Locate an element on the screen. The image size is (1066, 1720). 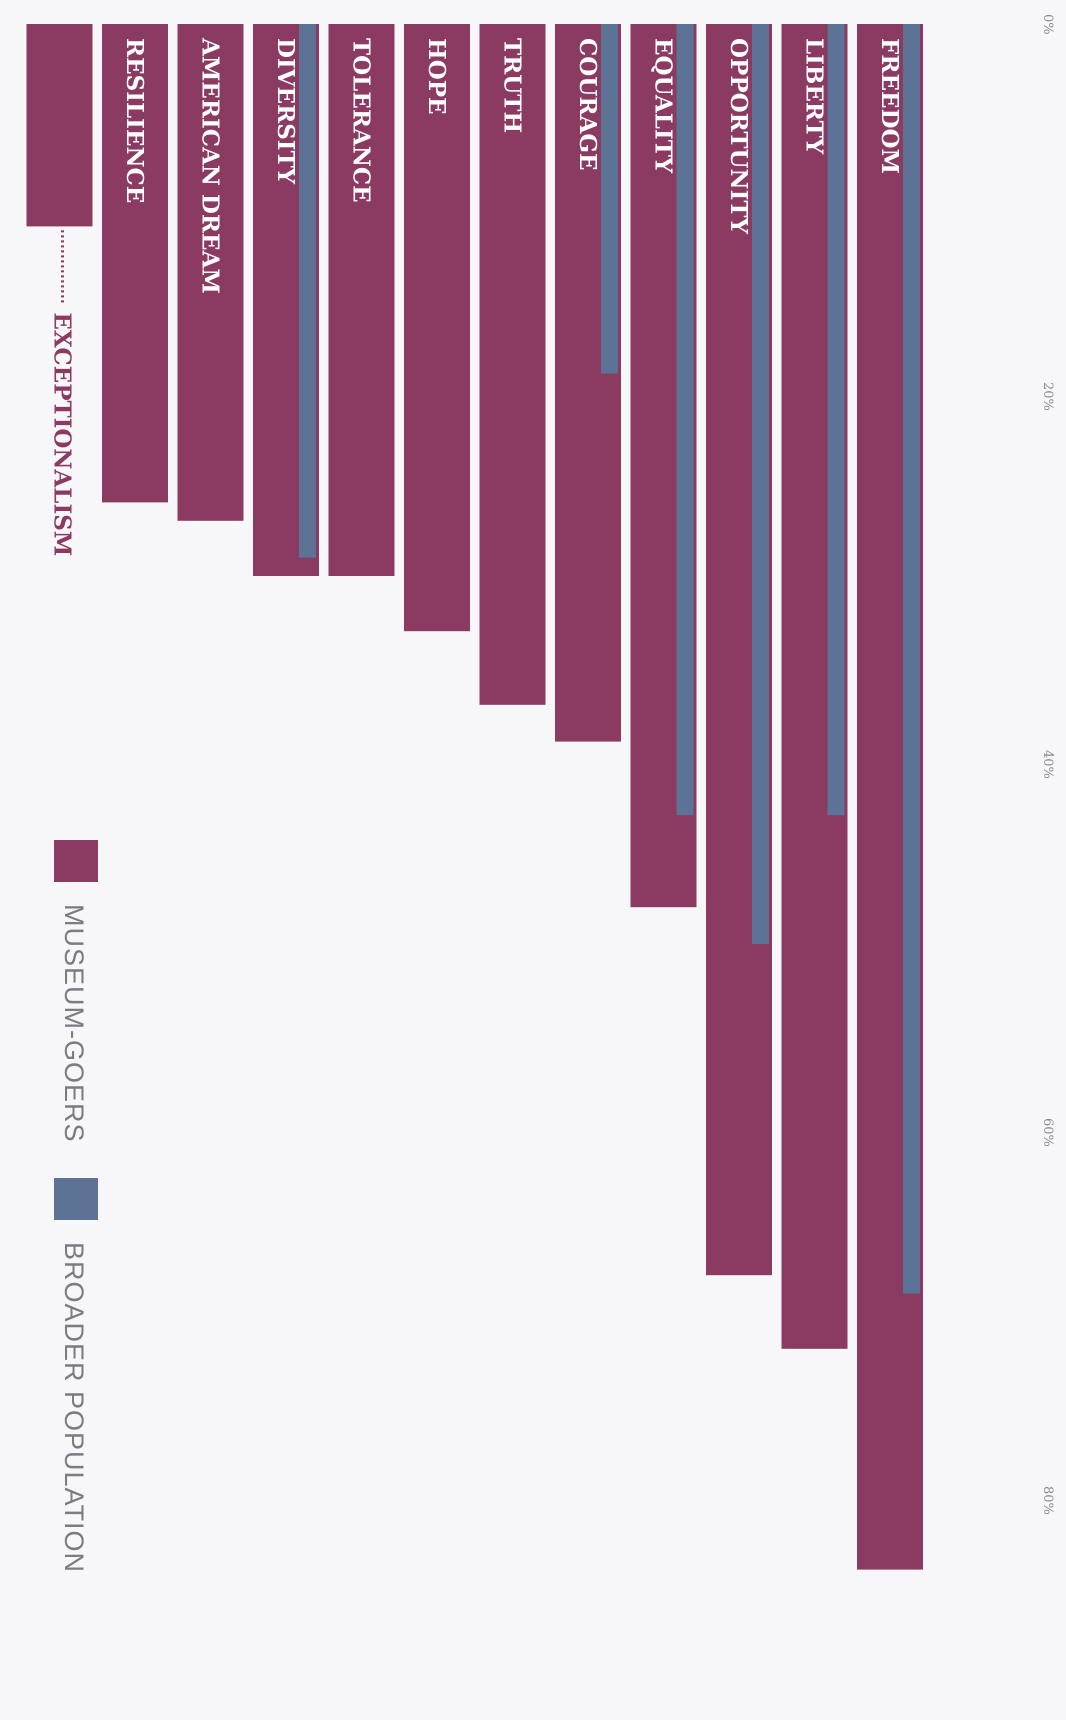
category-label: TOLERANCE is located at coordinates (361, 120).